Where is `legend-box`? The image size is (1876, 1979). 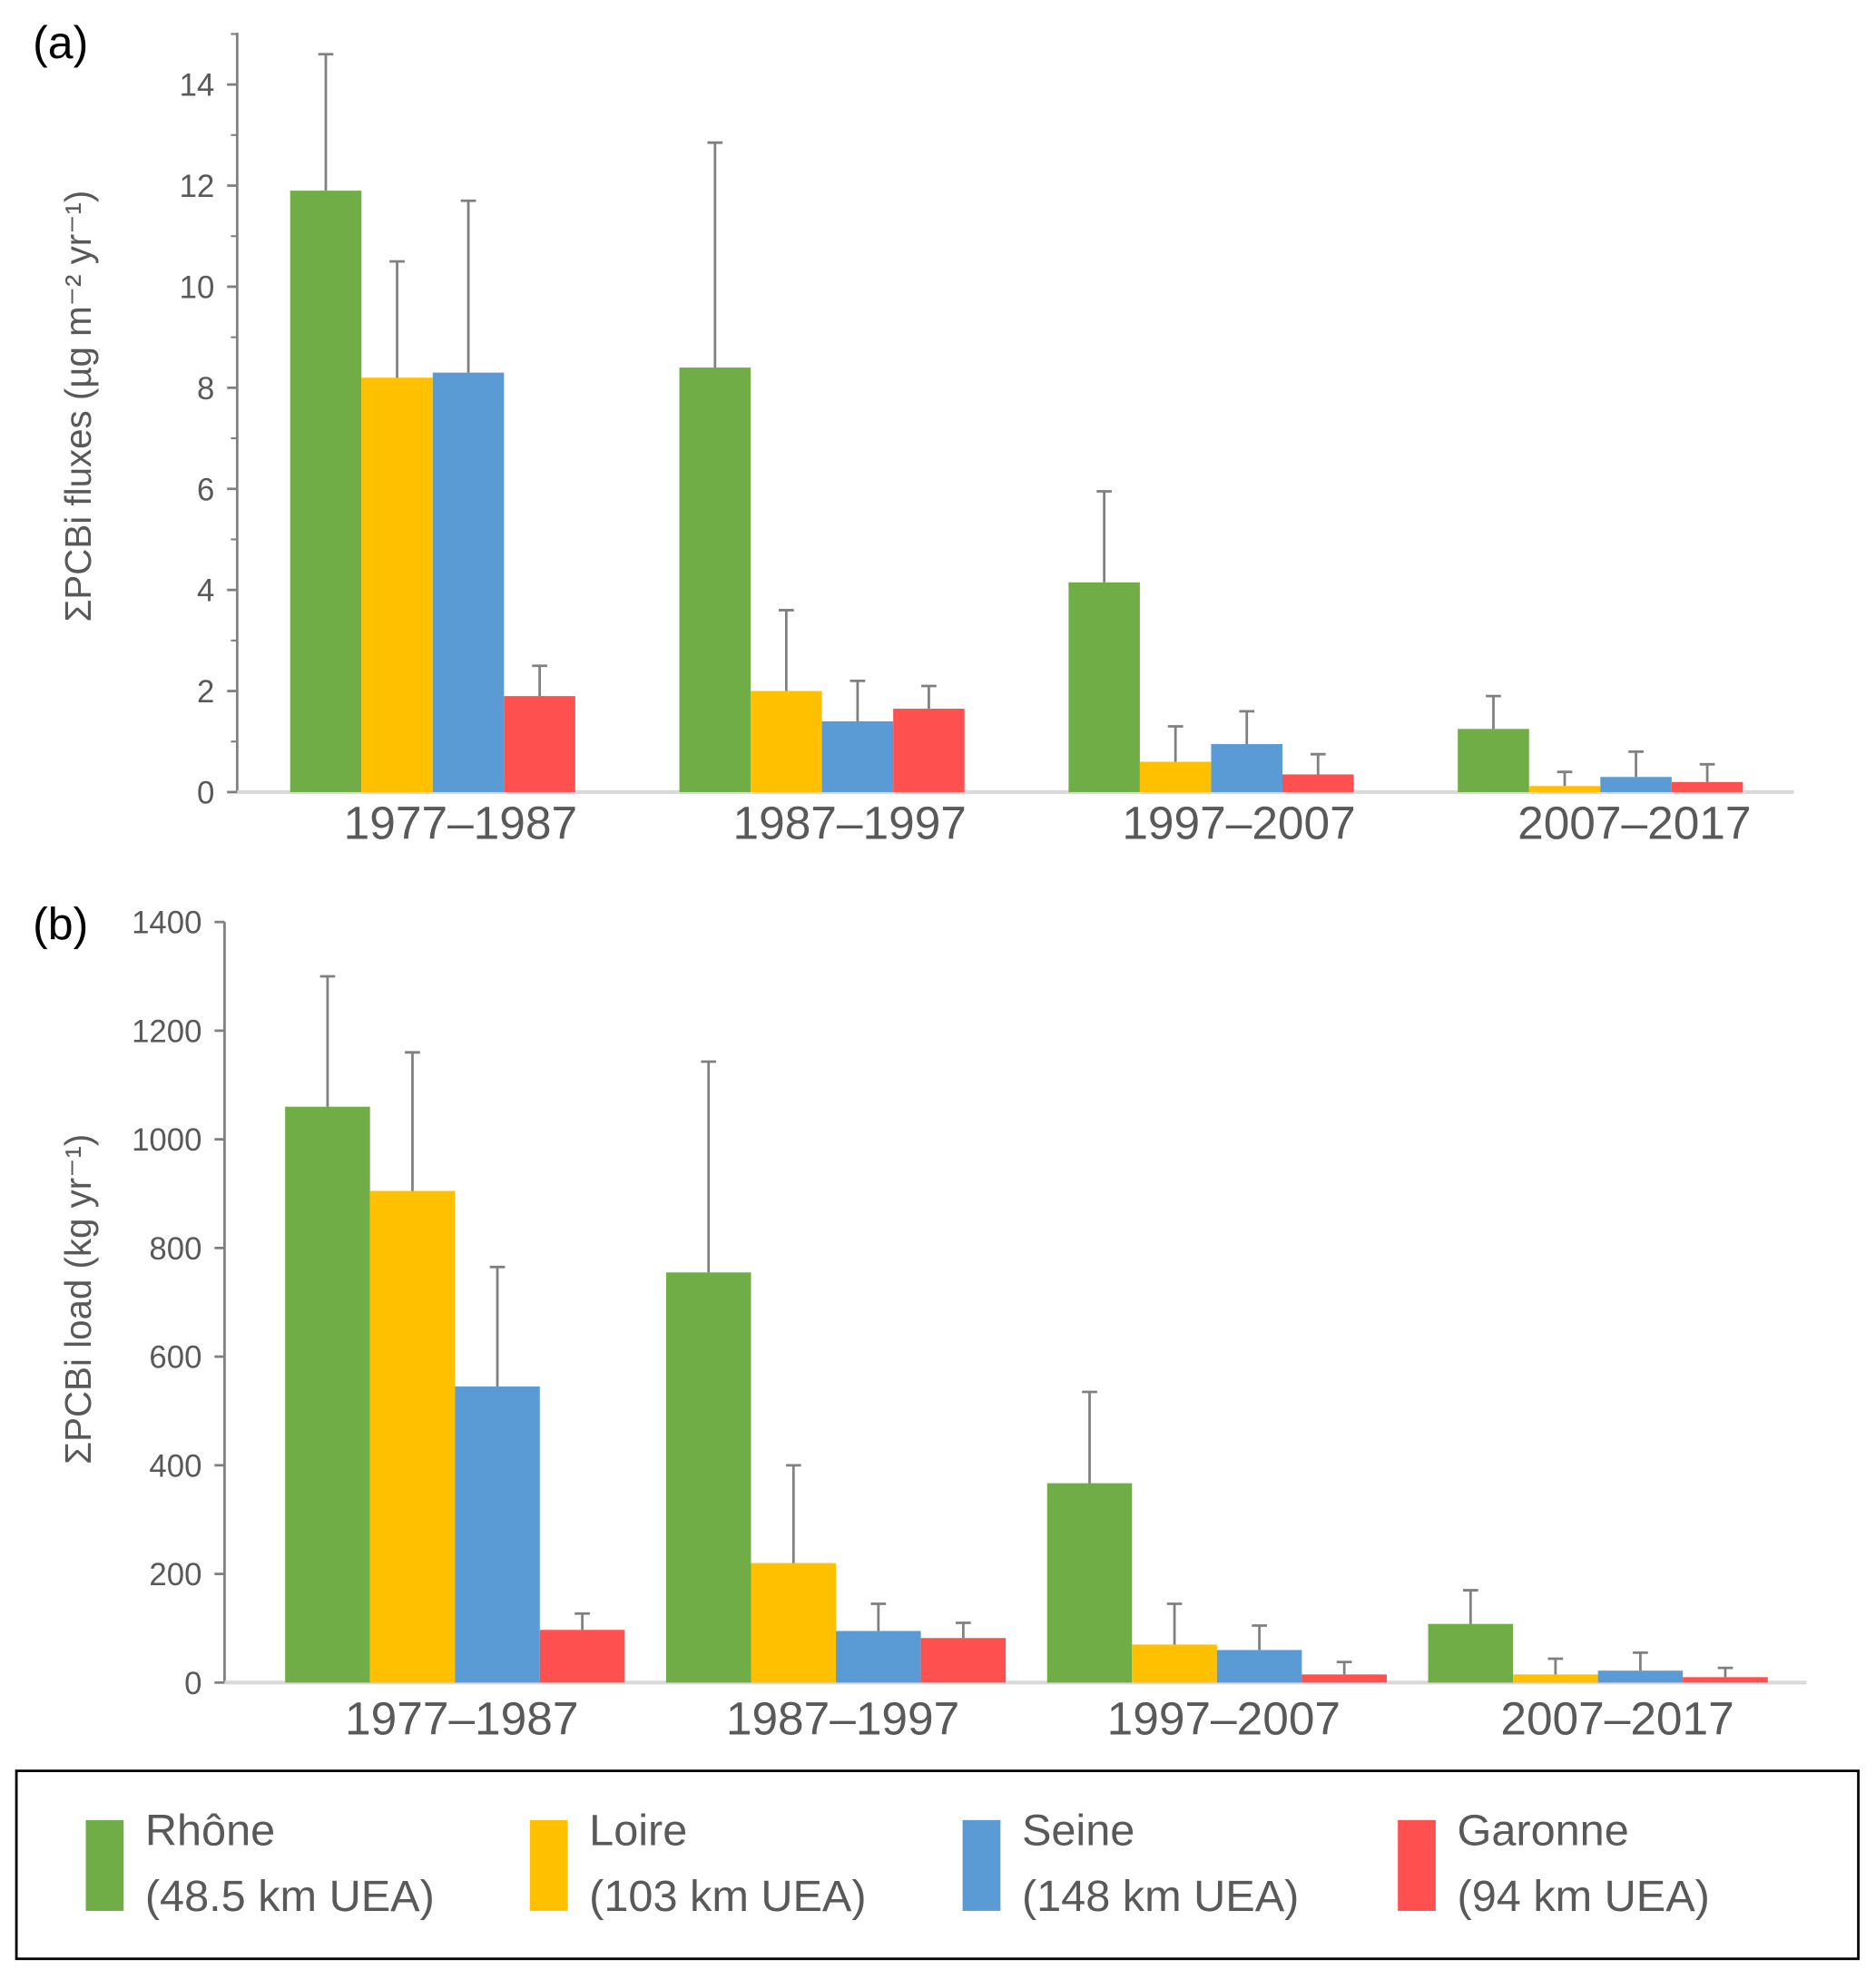
legend-box is located at coordinates (937, 1865).